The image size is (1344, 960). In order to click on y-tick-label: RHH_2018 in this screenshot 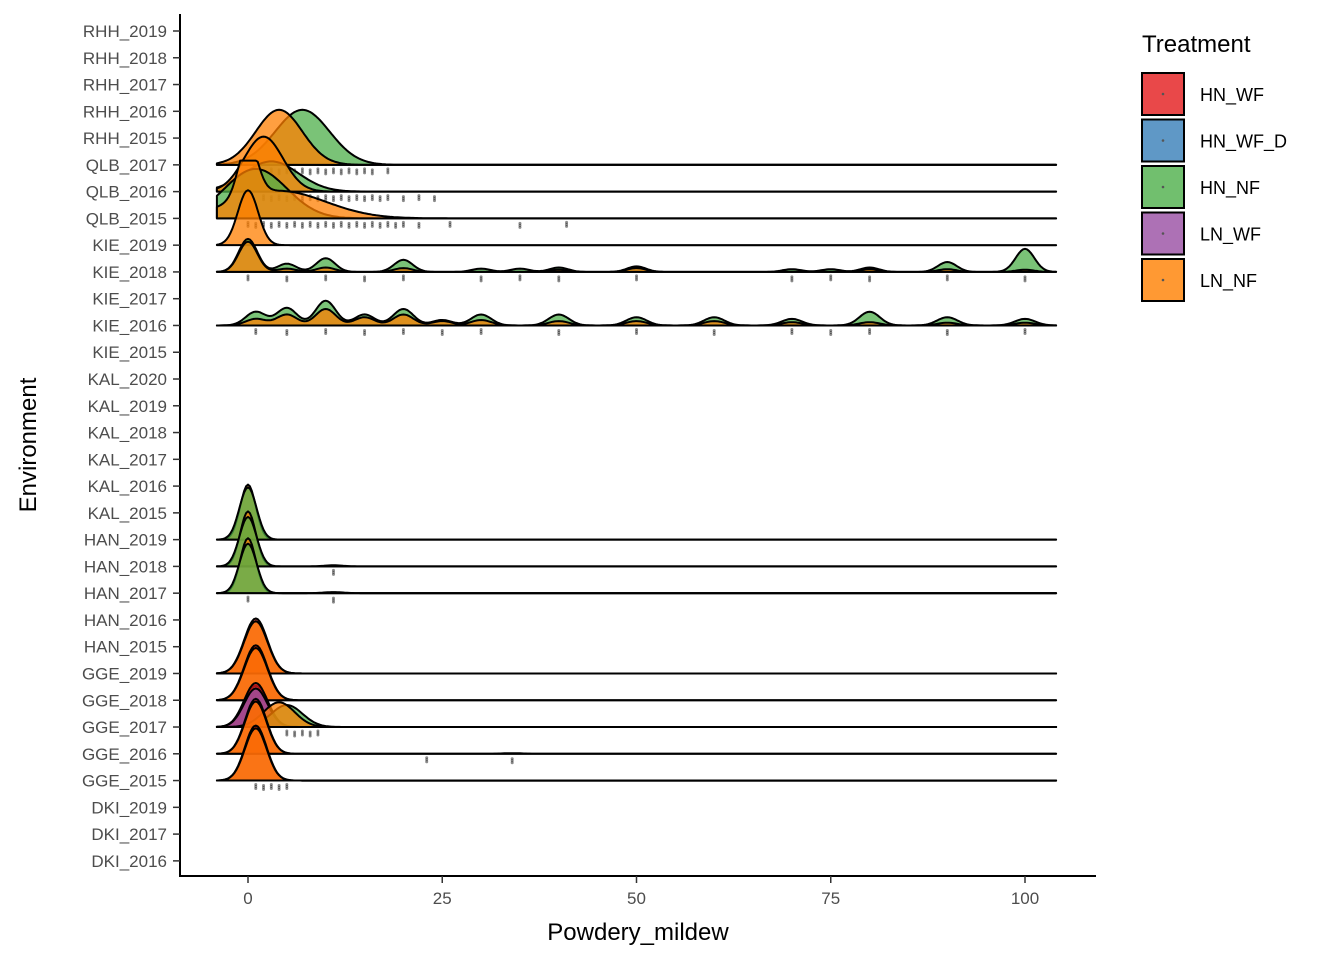, I will do `click(125, 58)`.